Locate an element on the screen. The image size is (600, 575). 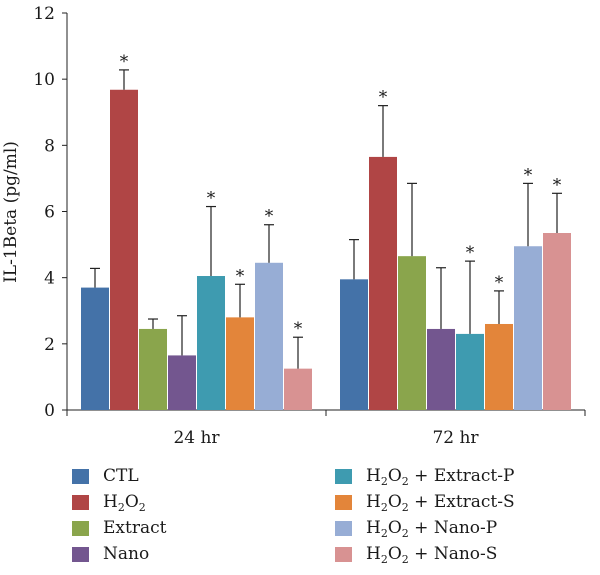
y-tick-label: 12 is located at coordinates (44, 14).